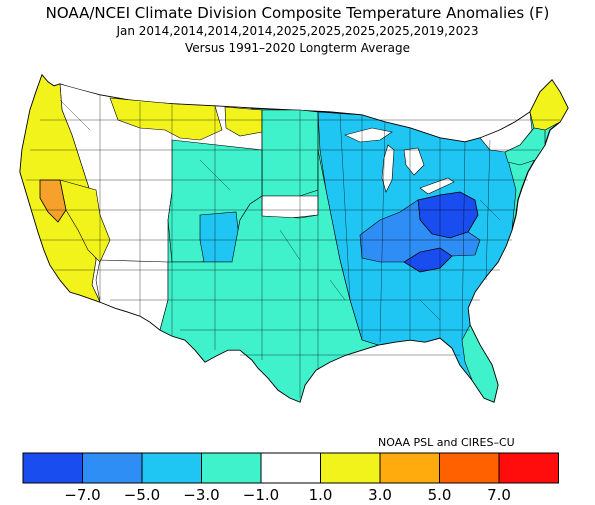  I want to click on region-florida-teal, so click(480, 363).